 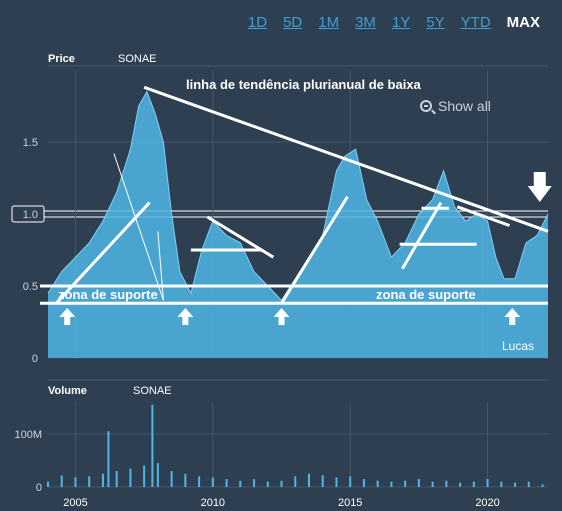 What do you see at coordinates (61, 59) in the screenshot?
I see `price-axis-title: Price` at bounding box center [61, 59].